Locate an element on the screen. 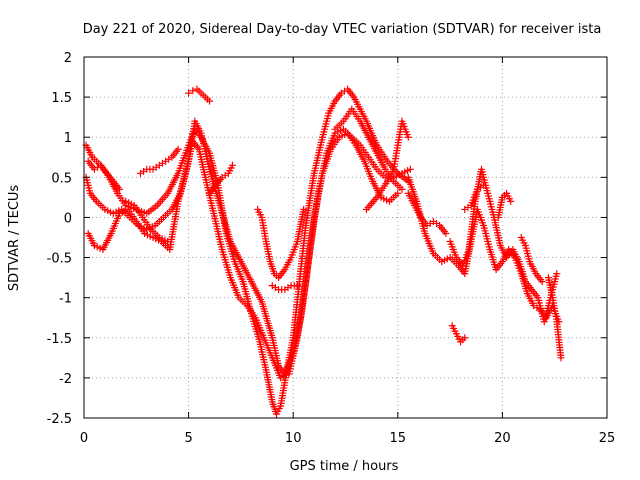 The image size is (640, 480). y-tick-label: -1 is located at coordinates (65, 299).